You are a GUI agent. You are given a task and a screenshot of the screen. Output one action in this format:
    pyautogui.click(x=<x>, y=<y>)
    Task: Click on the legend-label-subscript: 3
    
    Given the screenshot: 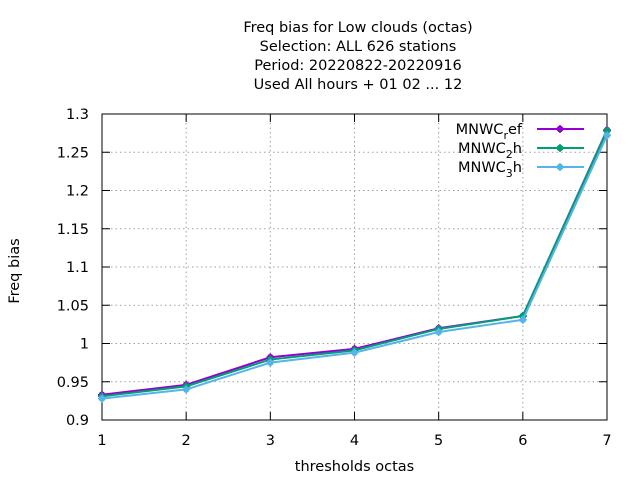 What is the action you would take?
    pyautogui.click(x=509, y=173)
    